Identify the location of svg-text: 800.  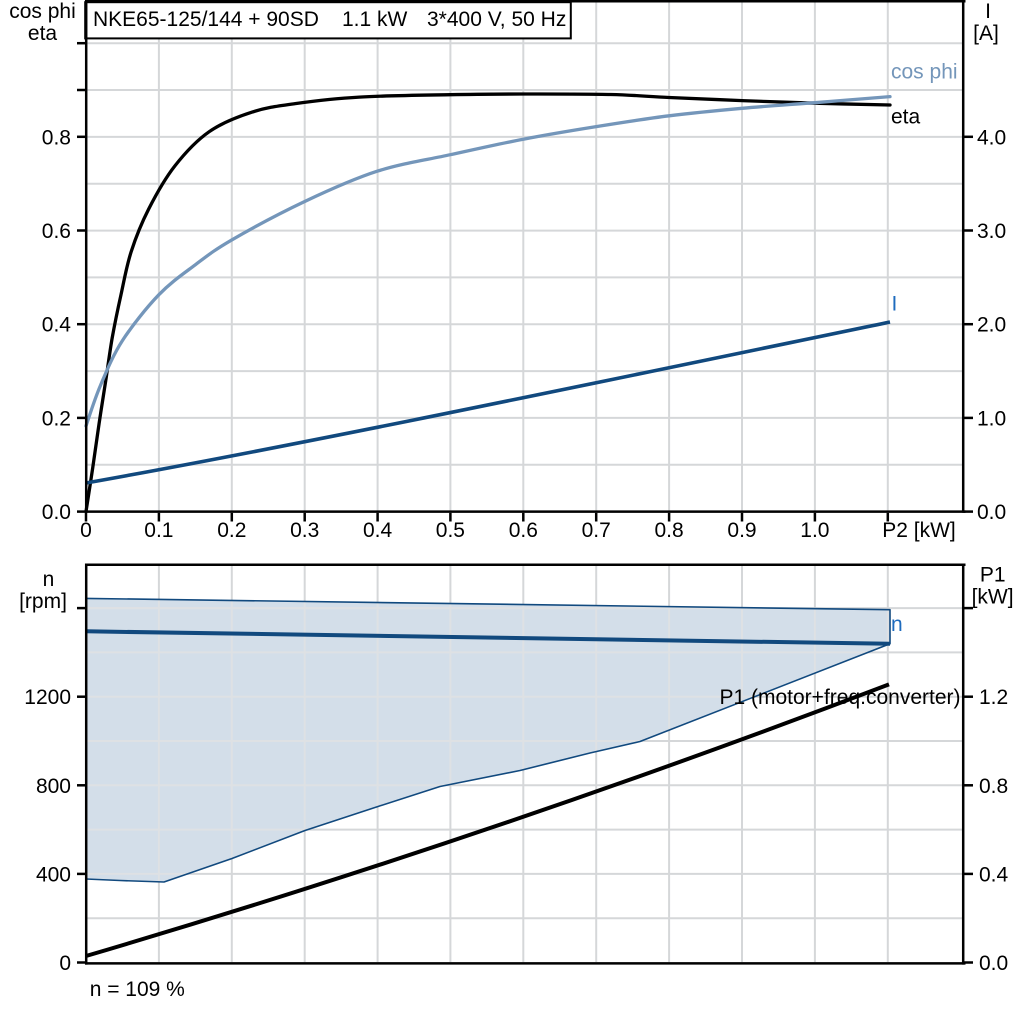
(53, 786).